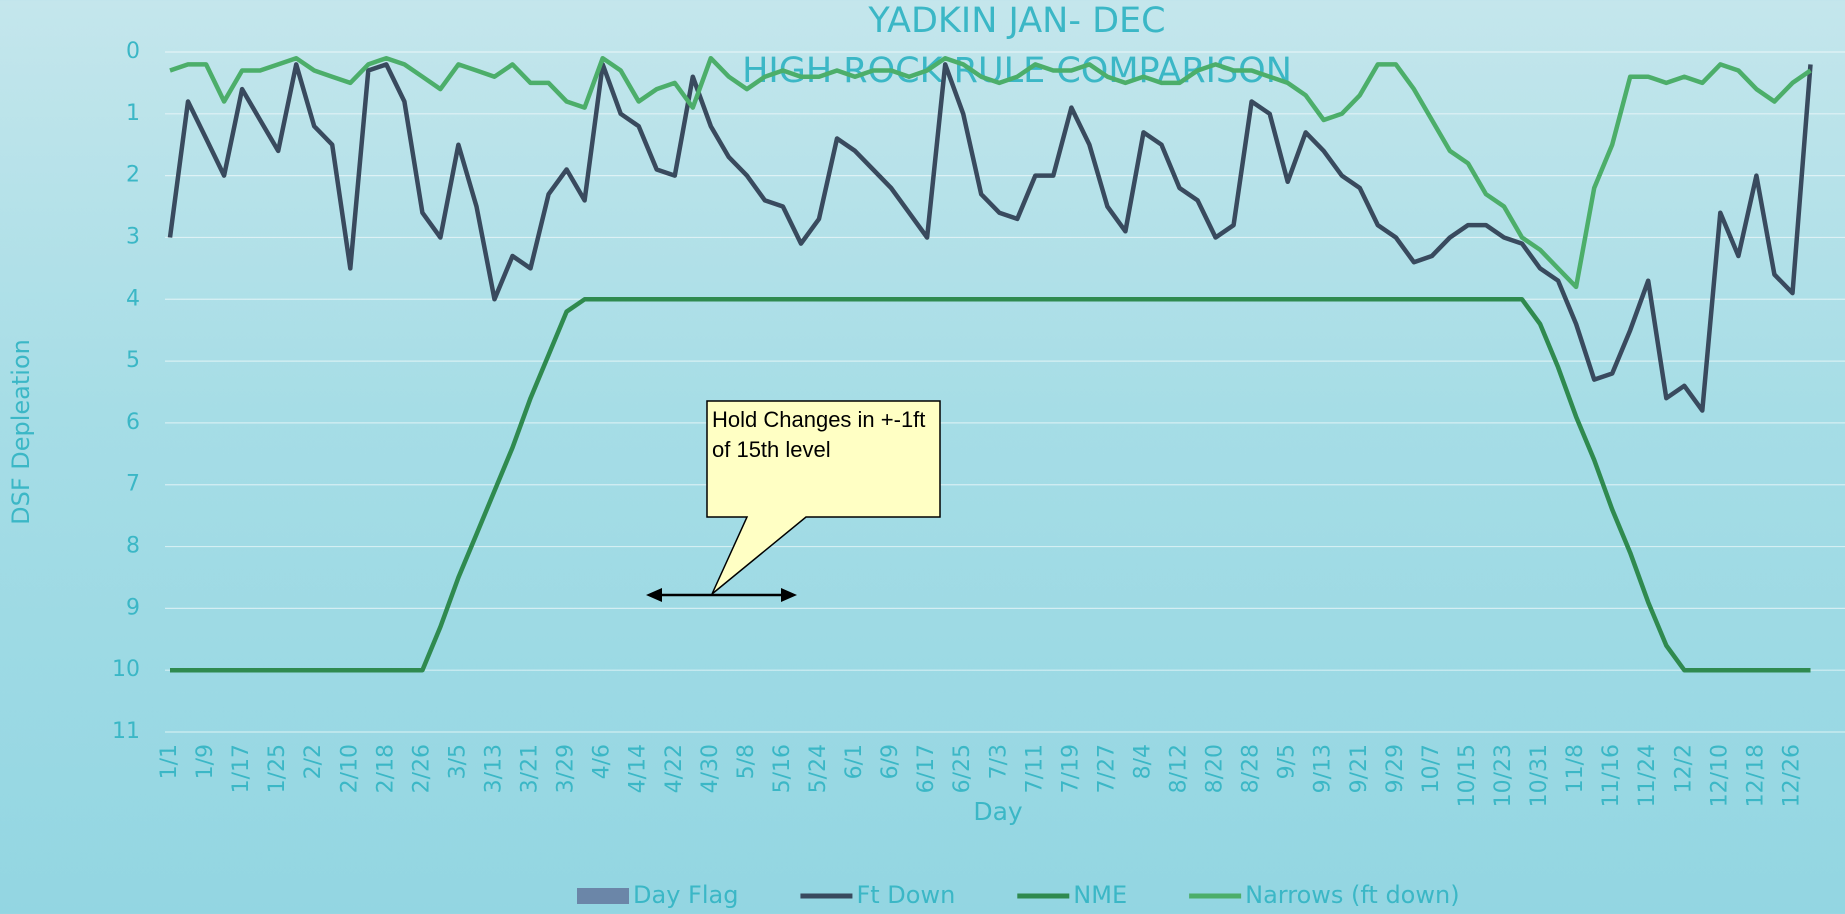 The image size is (1845, 914). Describe the element at coordinates (603, 896) in the screenshot. I see `legend-swatch` at that location.